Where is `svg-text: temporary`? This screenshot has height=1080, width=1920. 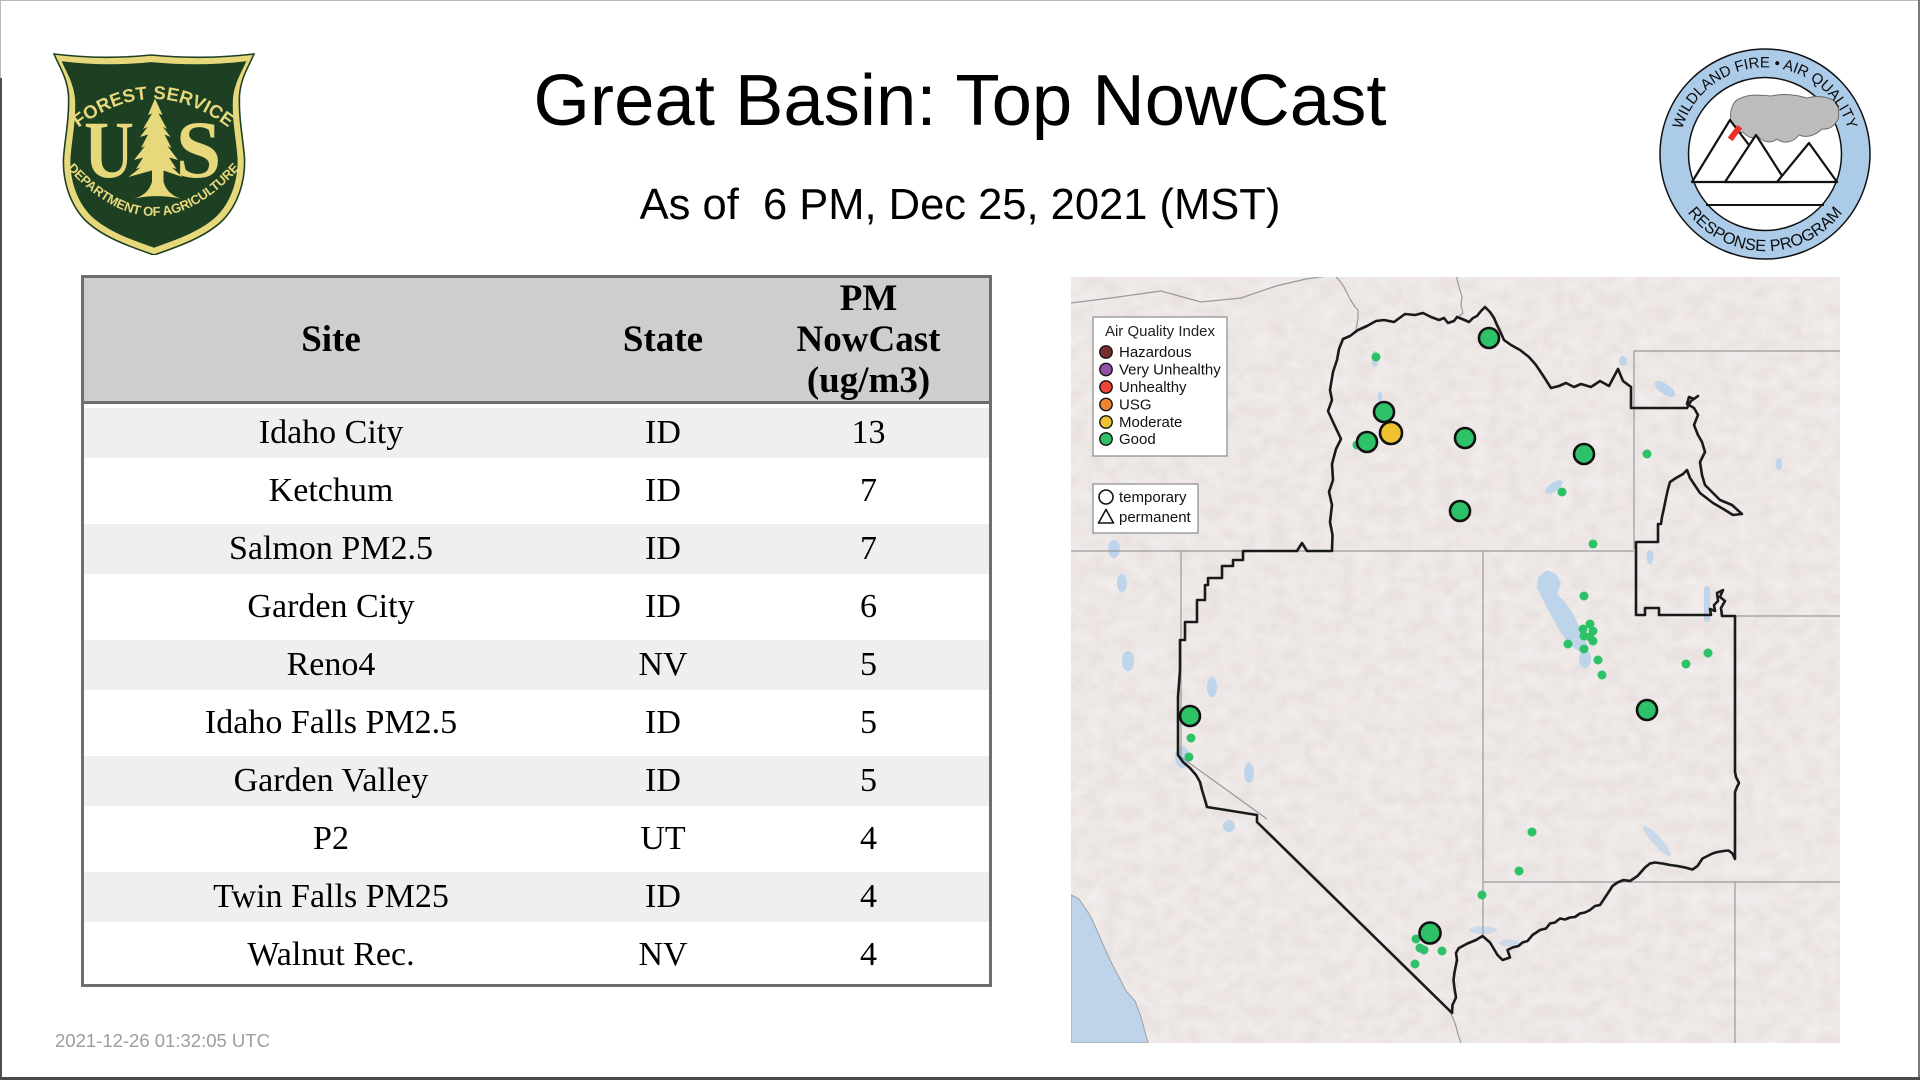
svg-text: temporary is located at coordinates (1153, 497).